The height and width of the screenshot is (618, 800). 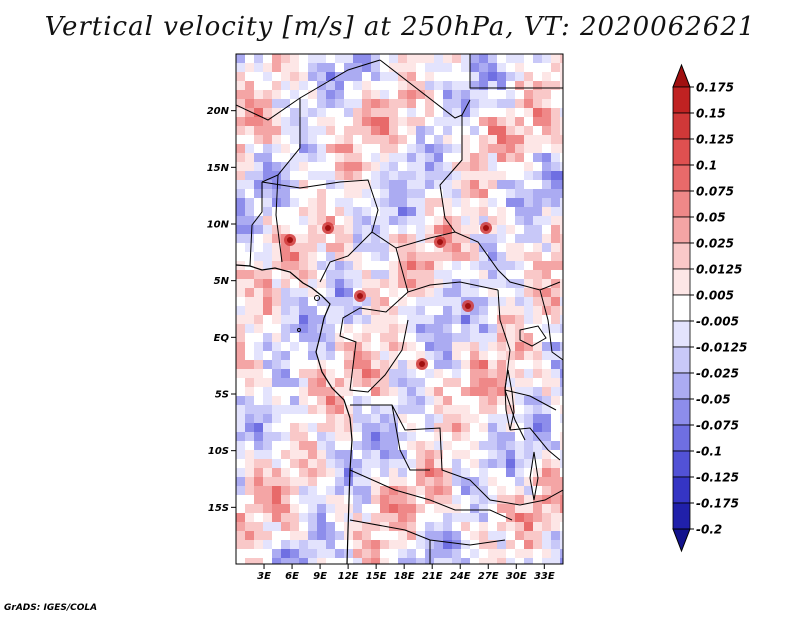 I want to click on colorbar-label: -0.005, so click(x=717, y=322).